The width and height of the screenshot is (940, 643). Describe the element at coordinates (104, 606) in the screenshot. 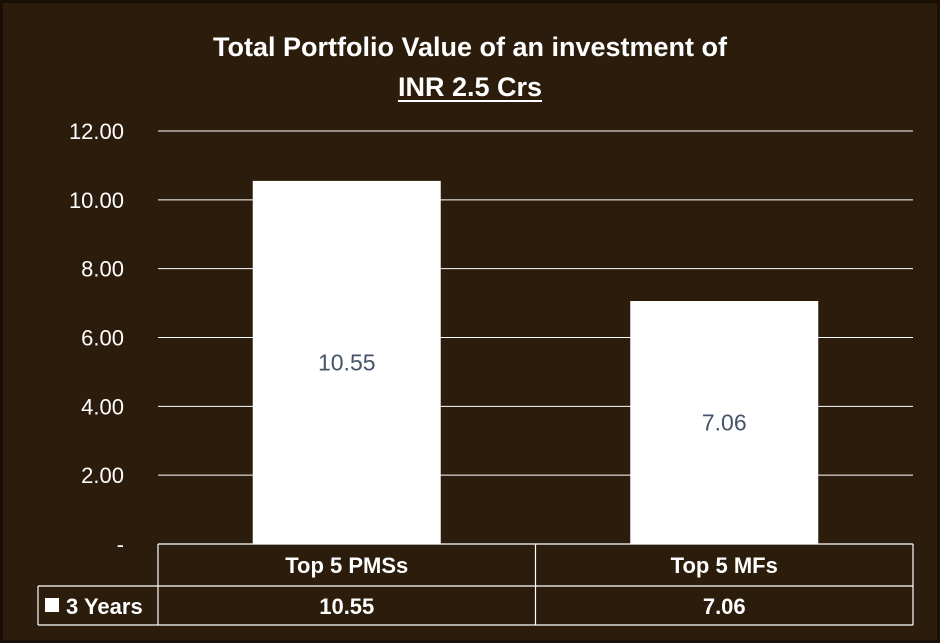

I see `legend-label: 3 Years` at that location.